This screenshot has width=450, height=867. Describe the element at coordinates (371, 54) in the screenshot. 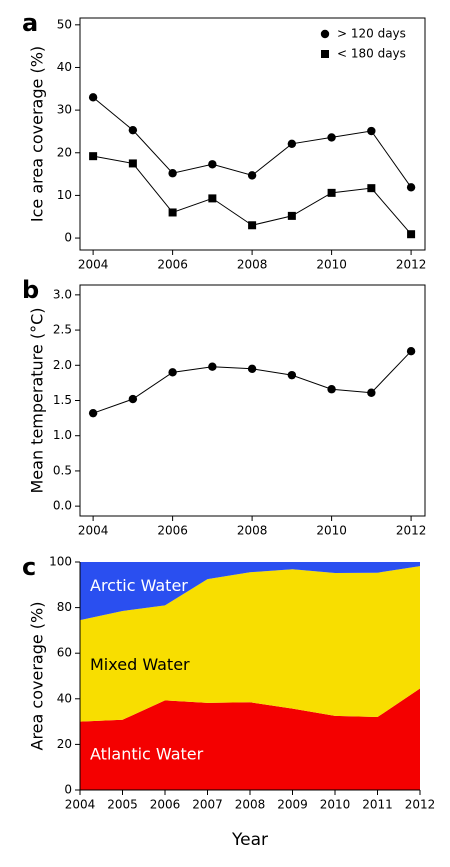

I see `legend-label: < 180 days` at that location.